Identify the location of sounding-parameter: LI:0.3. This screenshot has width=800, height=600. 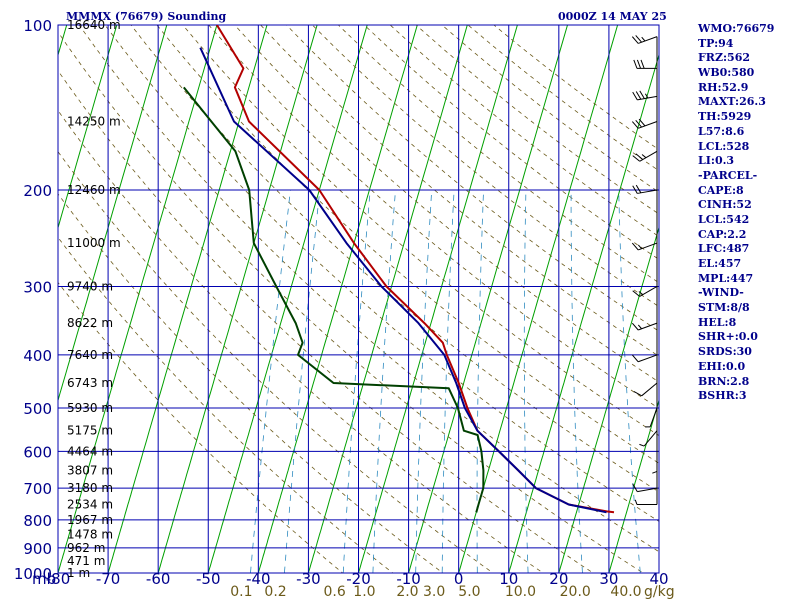
(716, 161).